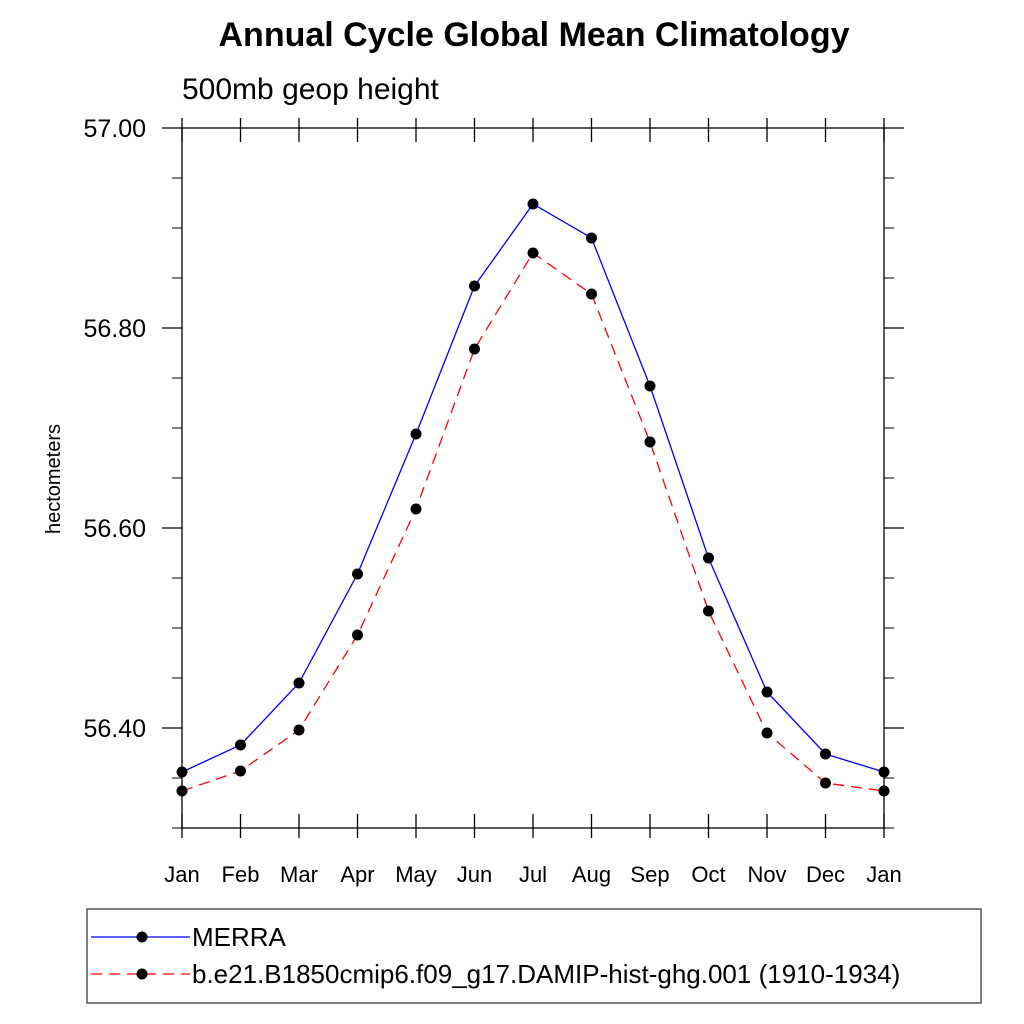 This screenshot has width=1024, height=1024. Describe the element at coordinates (114, 329) in the screenshot. I see `y-tick-label: 56.80` at that location.